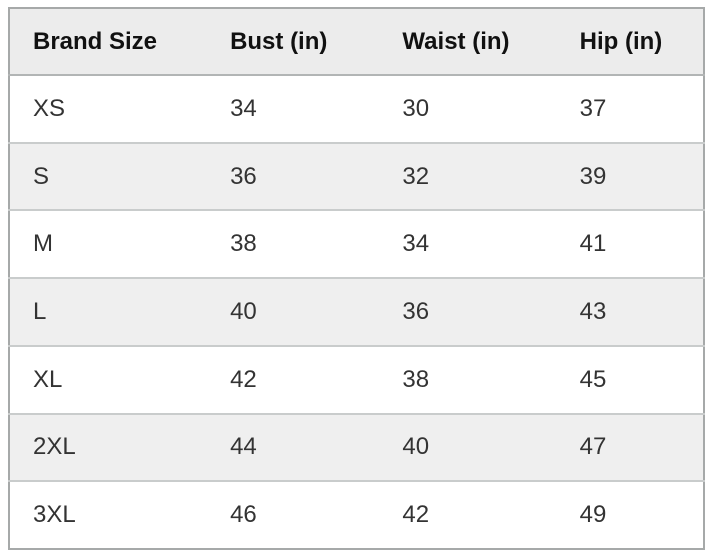 The height and width of the screenshot is (557, 713). What do you see at coordinates (468, 245) in the screenshot?
I see `cell-waist: 34` at bounding box center [468, 245].